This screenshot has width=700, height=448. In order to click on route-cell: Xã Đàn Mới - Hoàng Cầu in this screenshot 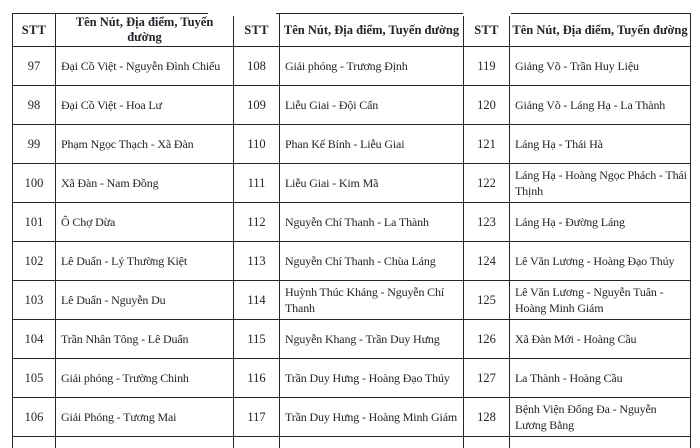, I will do `click(600, 339)`.